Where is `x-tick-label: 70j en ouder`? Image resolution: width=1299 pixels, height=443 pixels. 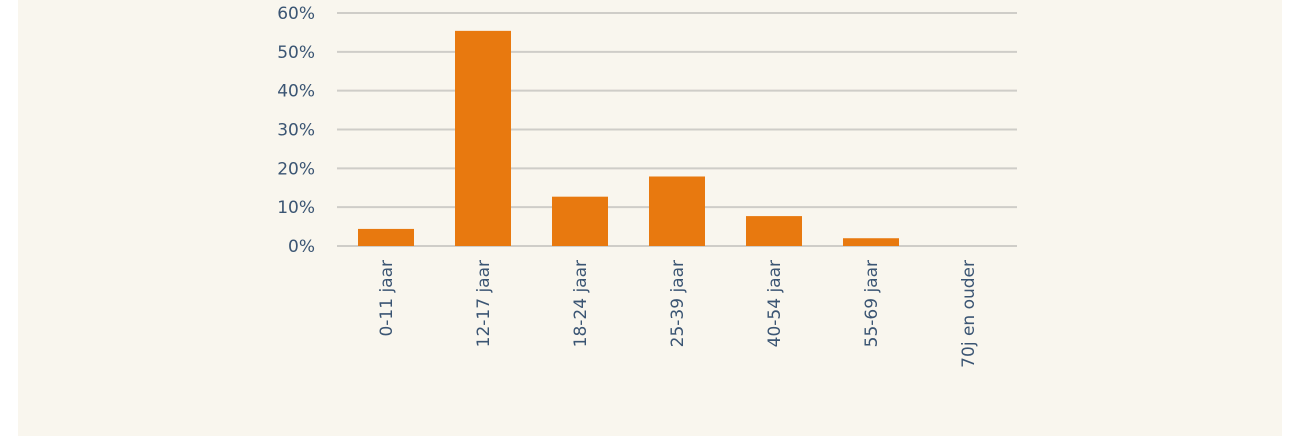
x-tick-label: 70j en ouder is located at coordinates (969, 314).